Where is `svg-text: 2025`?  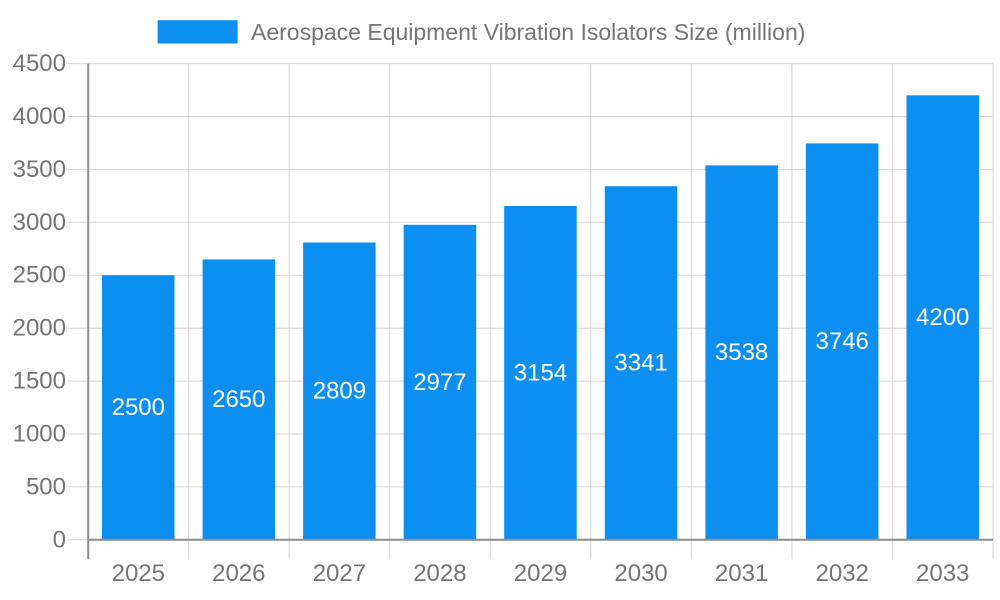
svg-text: 2025 is located at coordinates (138, 573).